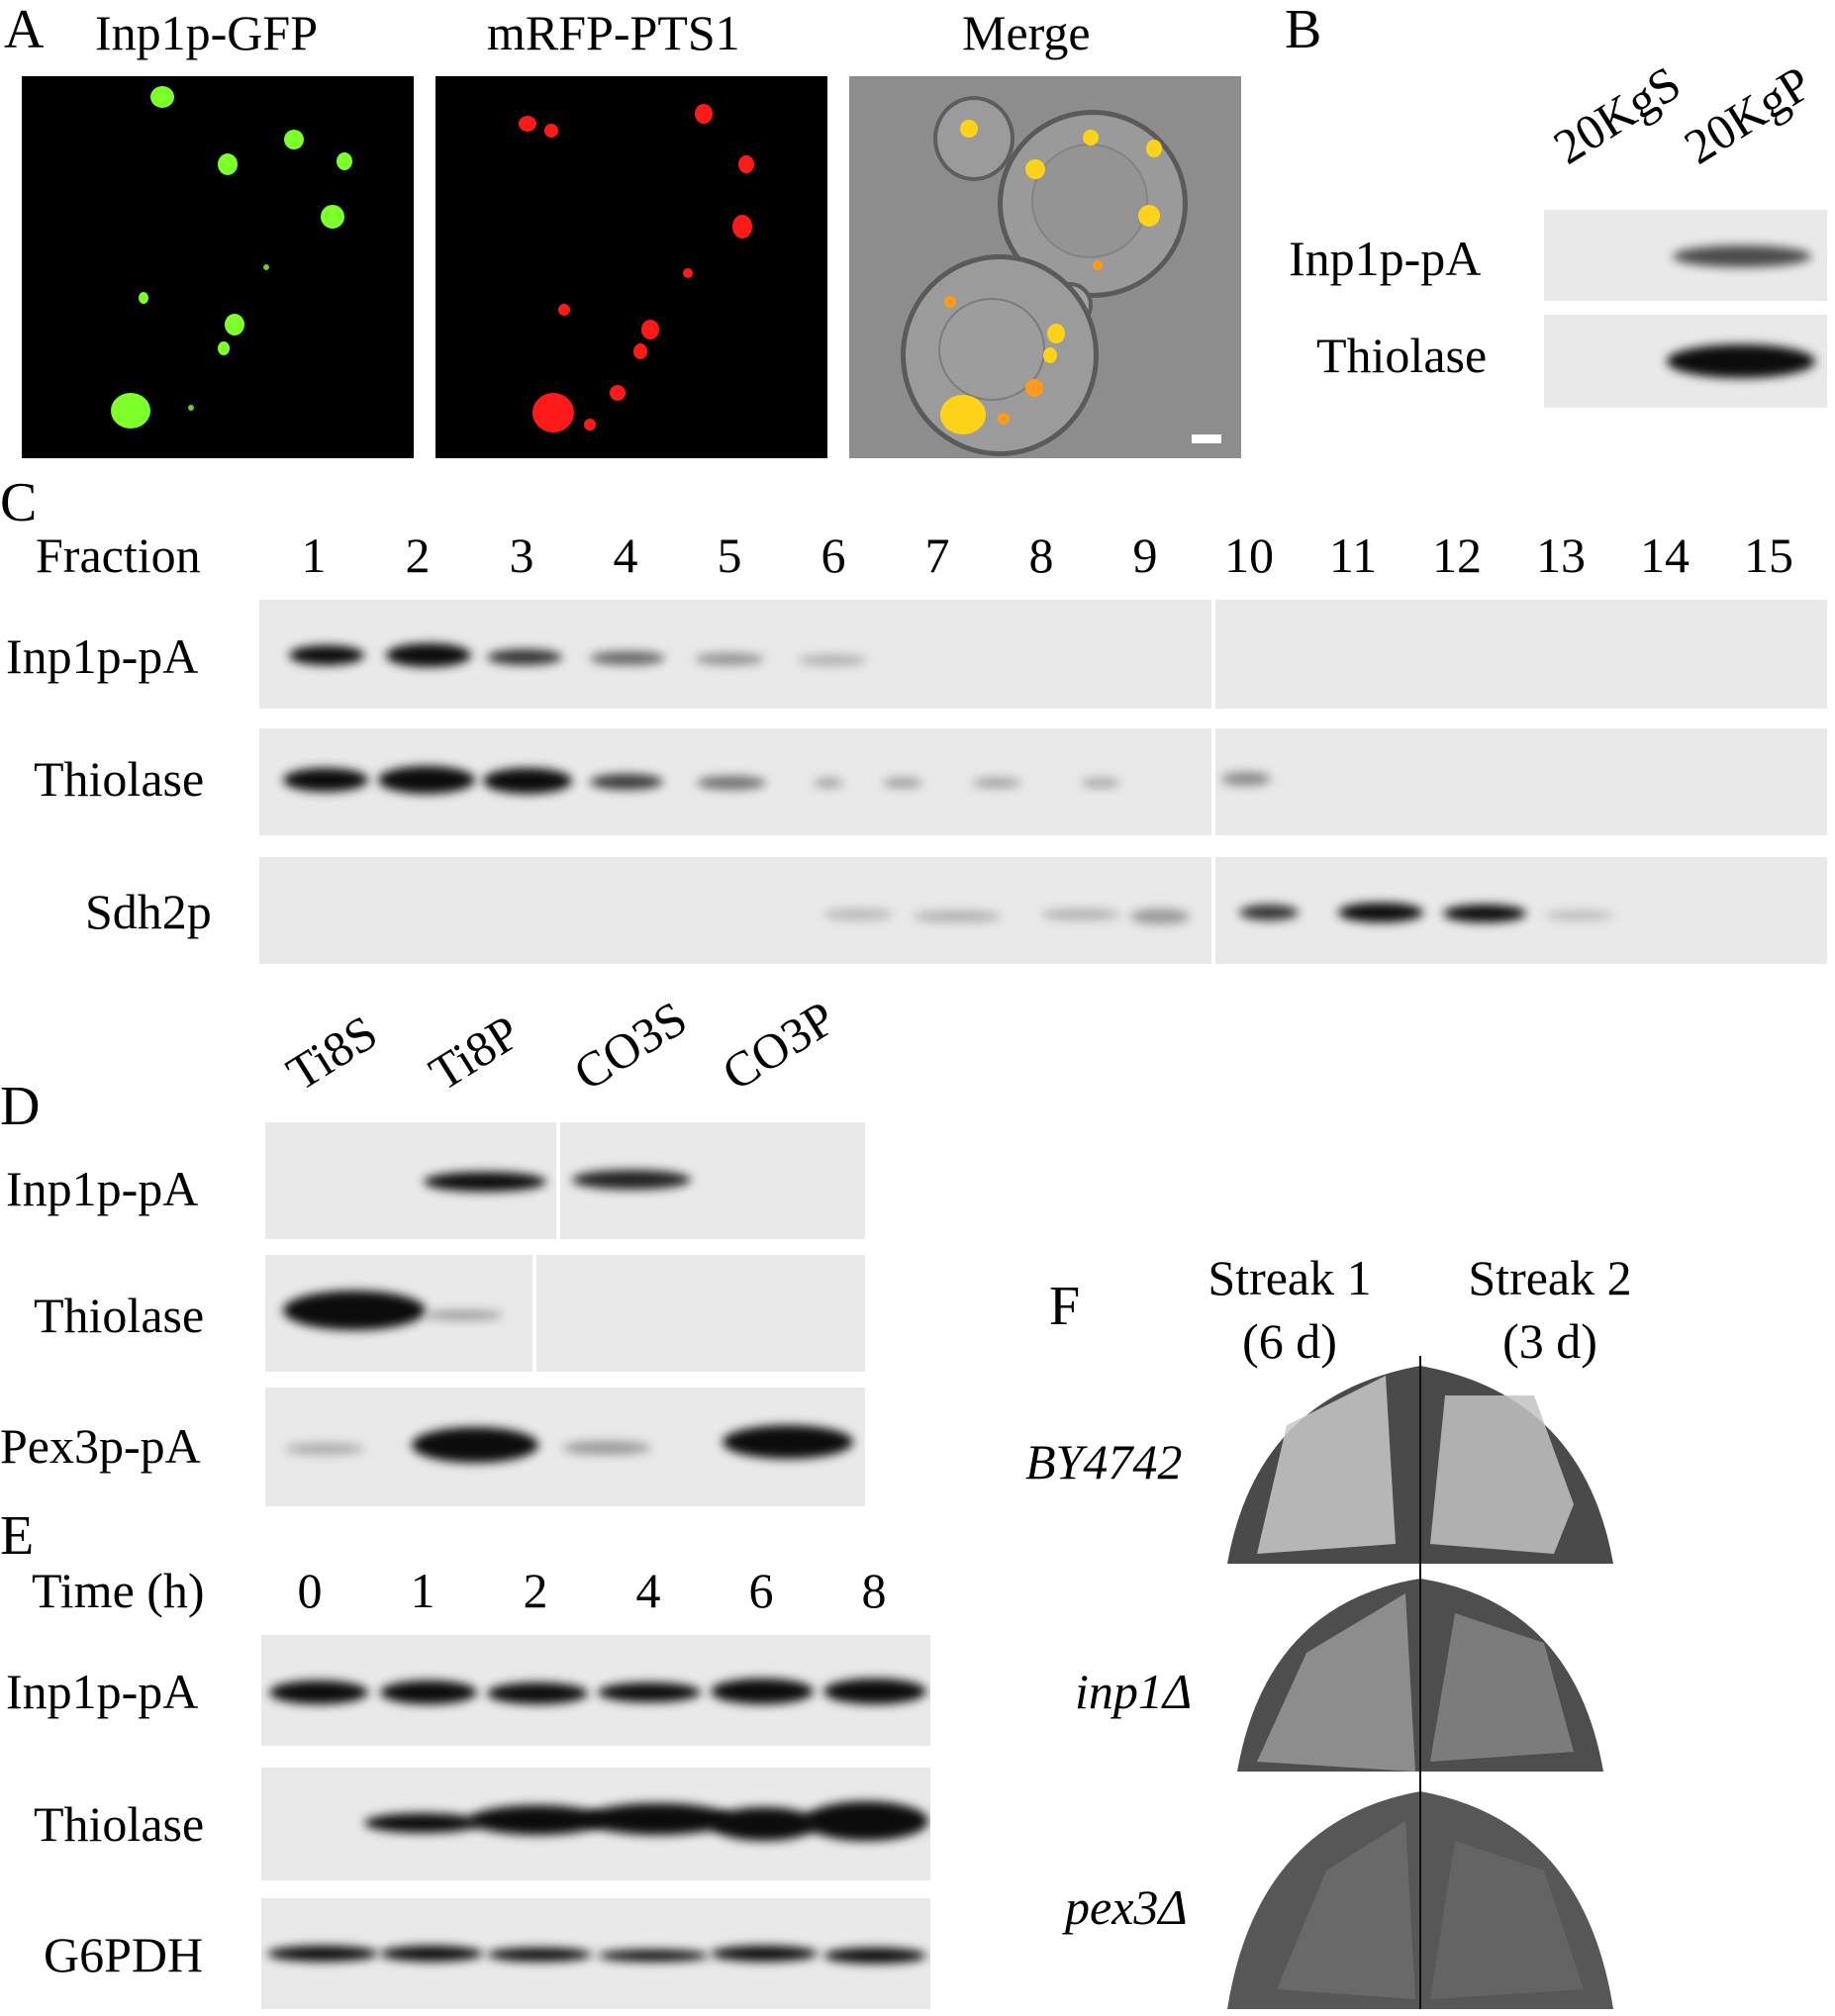 The width and height of the screenshot is (1835, 2016). Describe the element at coordinates (613, 33) in the screenshot. I see `title-rfp: mRFP-PTS1` at that location.